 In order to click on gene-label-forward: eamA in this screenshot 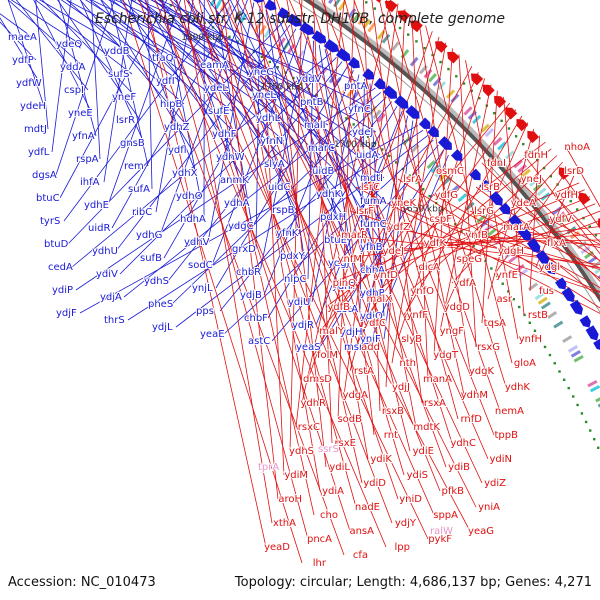, I will do `click(214, 65)`.